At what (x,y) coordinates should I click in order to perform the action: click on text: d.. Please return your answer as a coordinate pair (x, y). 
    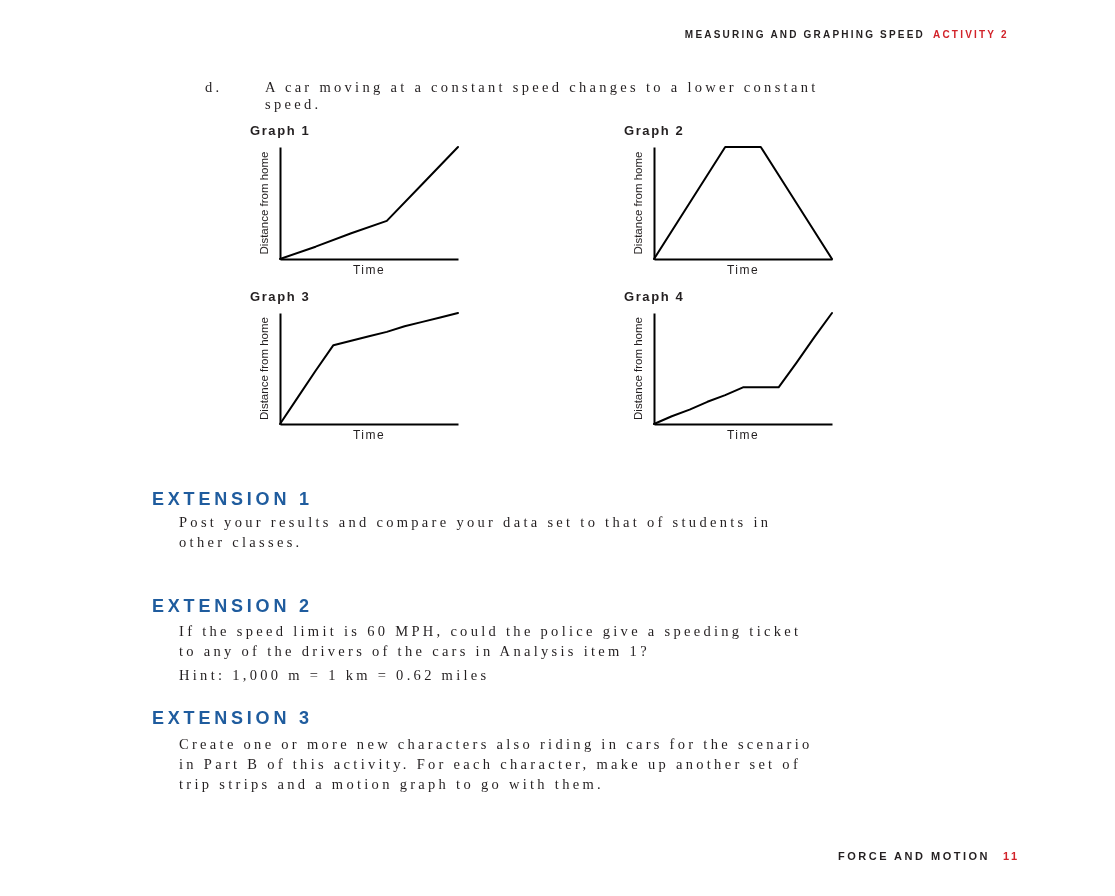
    Looking at the image, I should click on (214, 87).